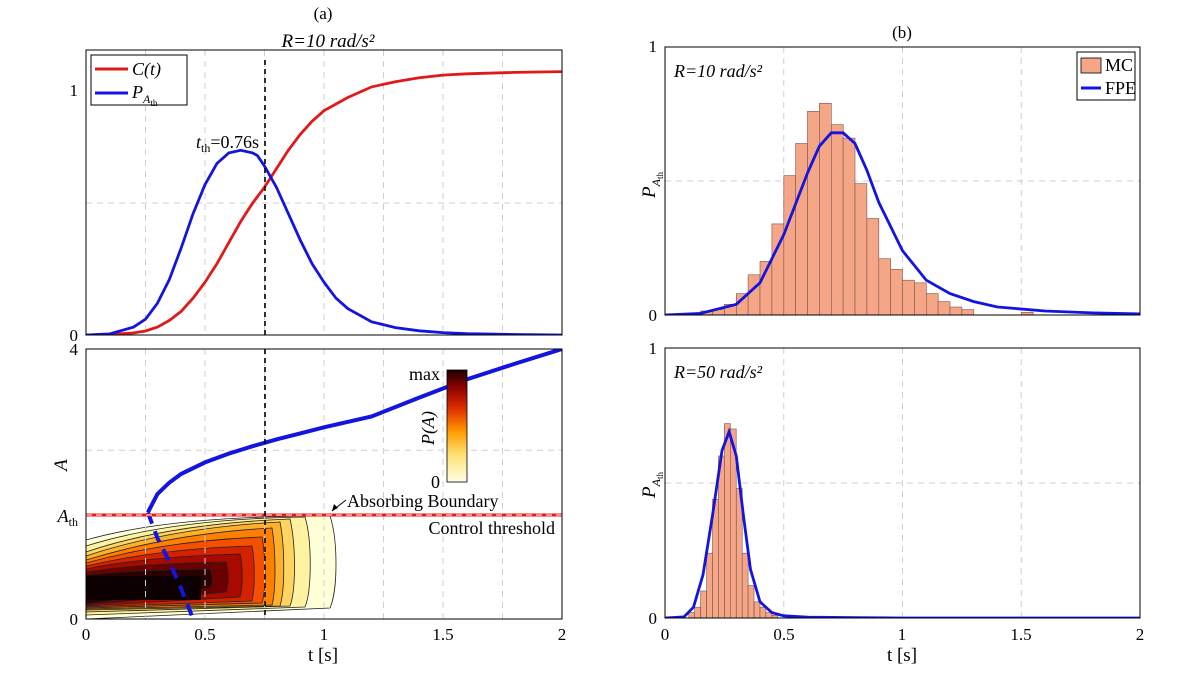 The width and height of the screenshot is (1196, 697). I want to click on legend-swatch-mc, so click(1091, 65).